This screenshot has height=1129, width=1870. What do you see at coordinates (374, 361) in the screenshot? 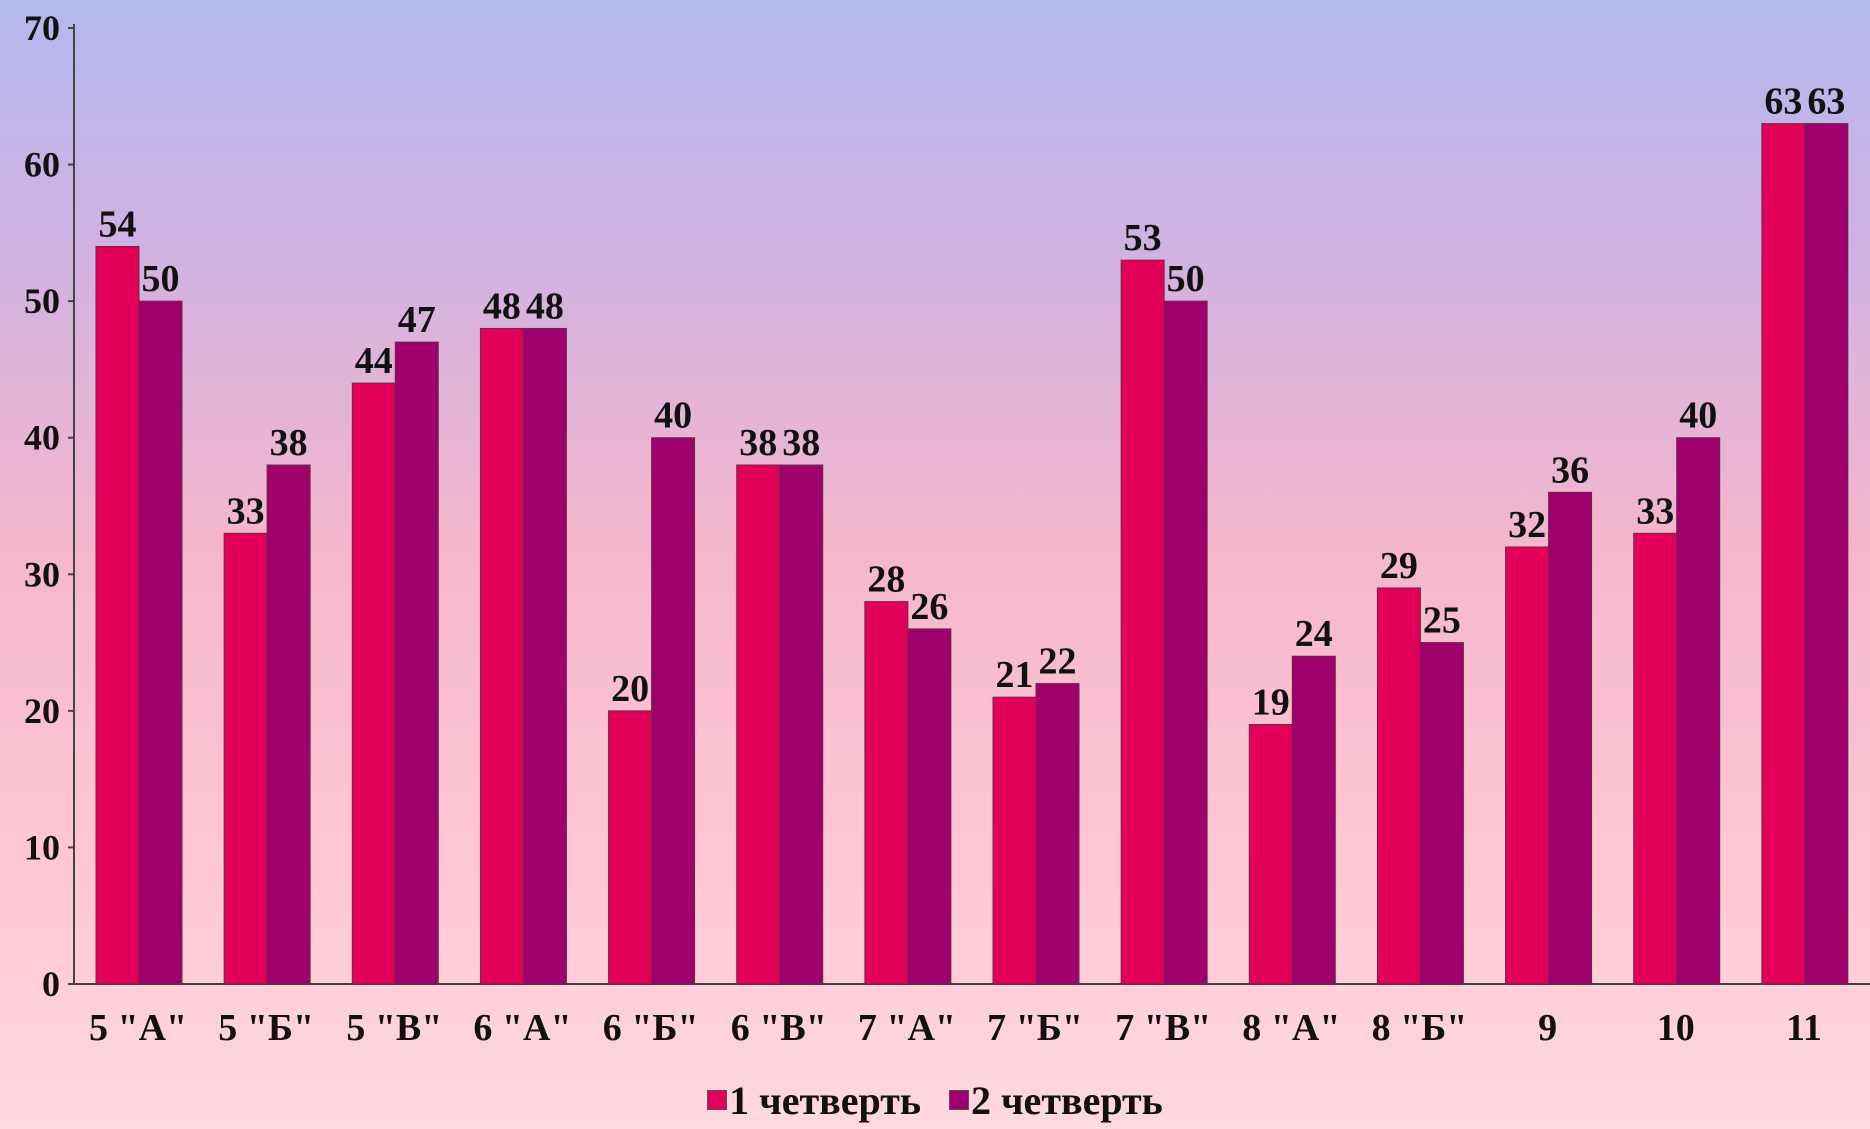
I see `data-label-series-1: 44` at bounding box center [374, 361].